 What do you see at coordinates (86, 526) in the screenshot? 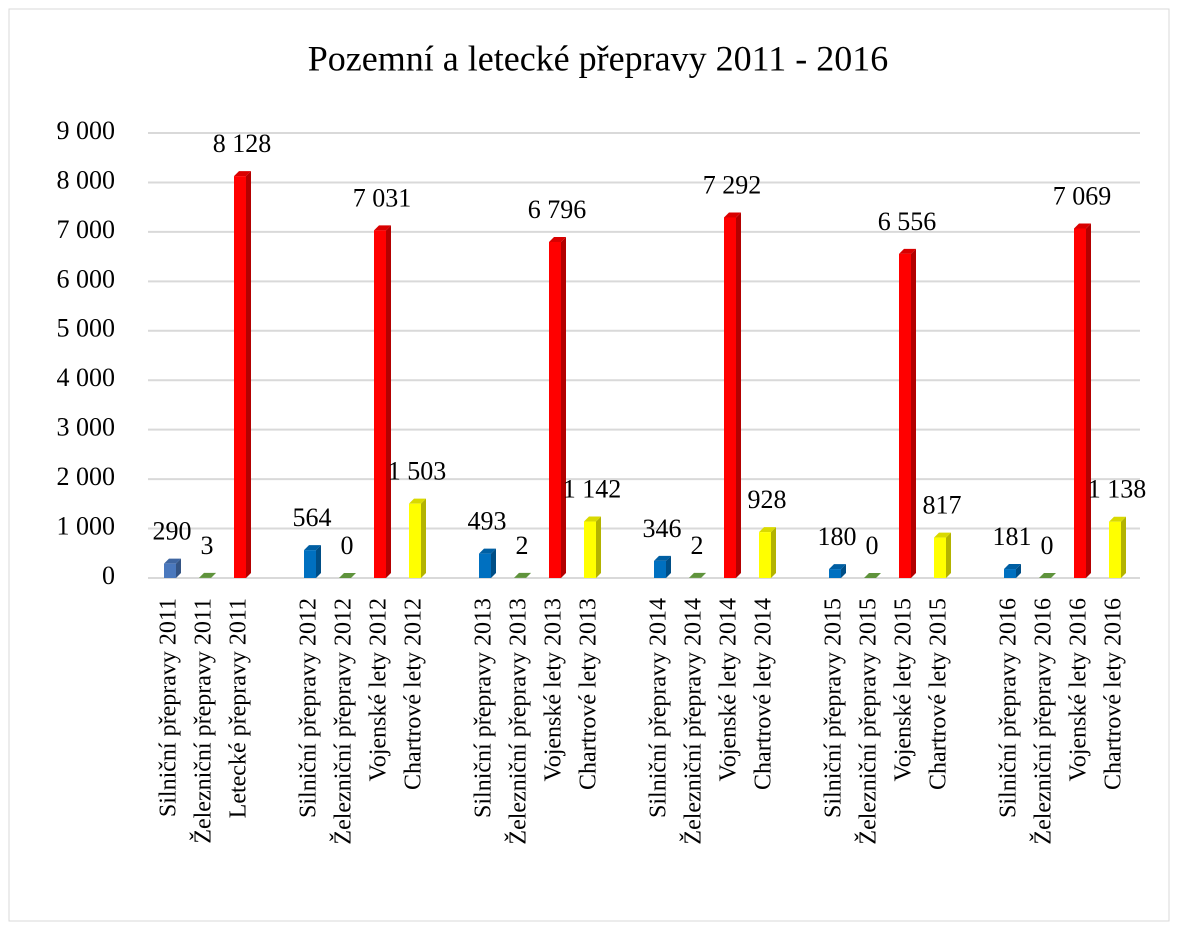
I see `y-tick-label: 1 000` at bounding box center [86, 526].